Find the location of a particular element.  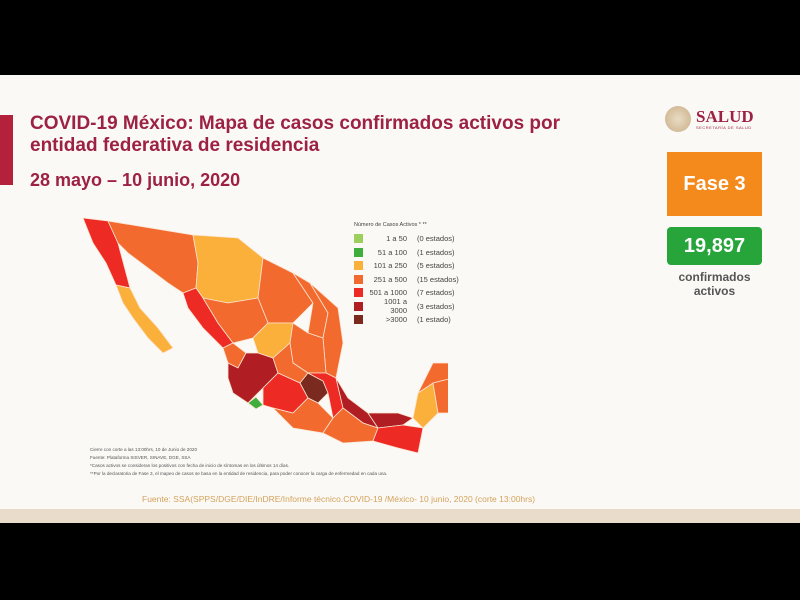

legend-range: 1001 a 3000 is located at coordinates (395, 306).